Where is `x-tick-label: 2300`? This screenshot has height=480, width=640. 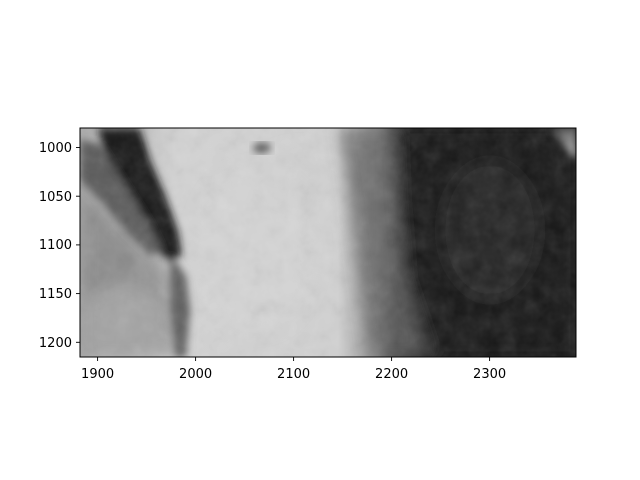
x-tick-label: 2300 is located at coordinates (489, 374).